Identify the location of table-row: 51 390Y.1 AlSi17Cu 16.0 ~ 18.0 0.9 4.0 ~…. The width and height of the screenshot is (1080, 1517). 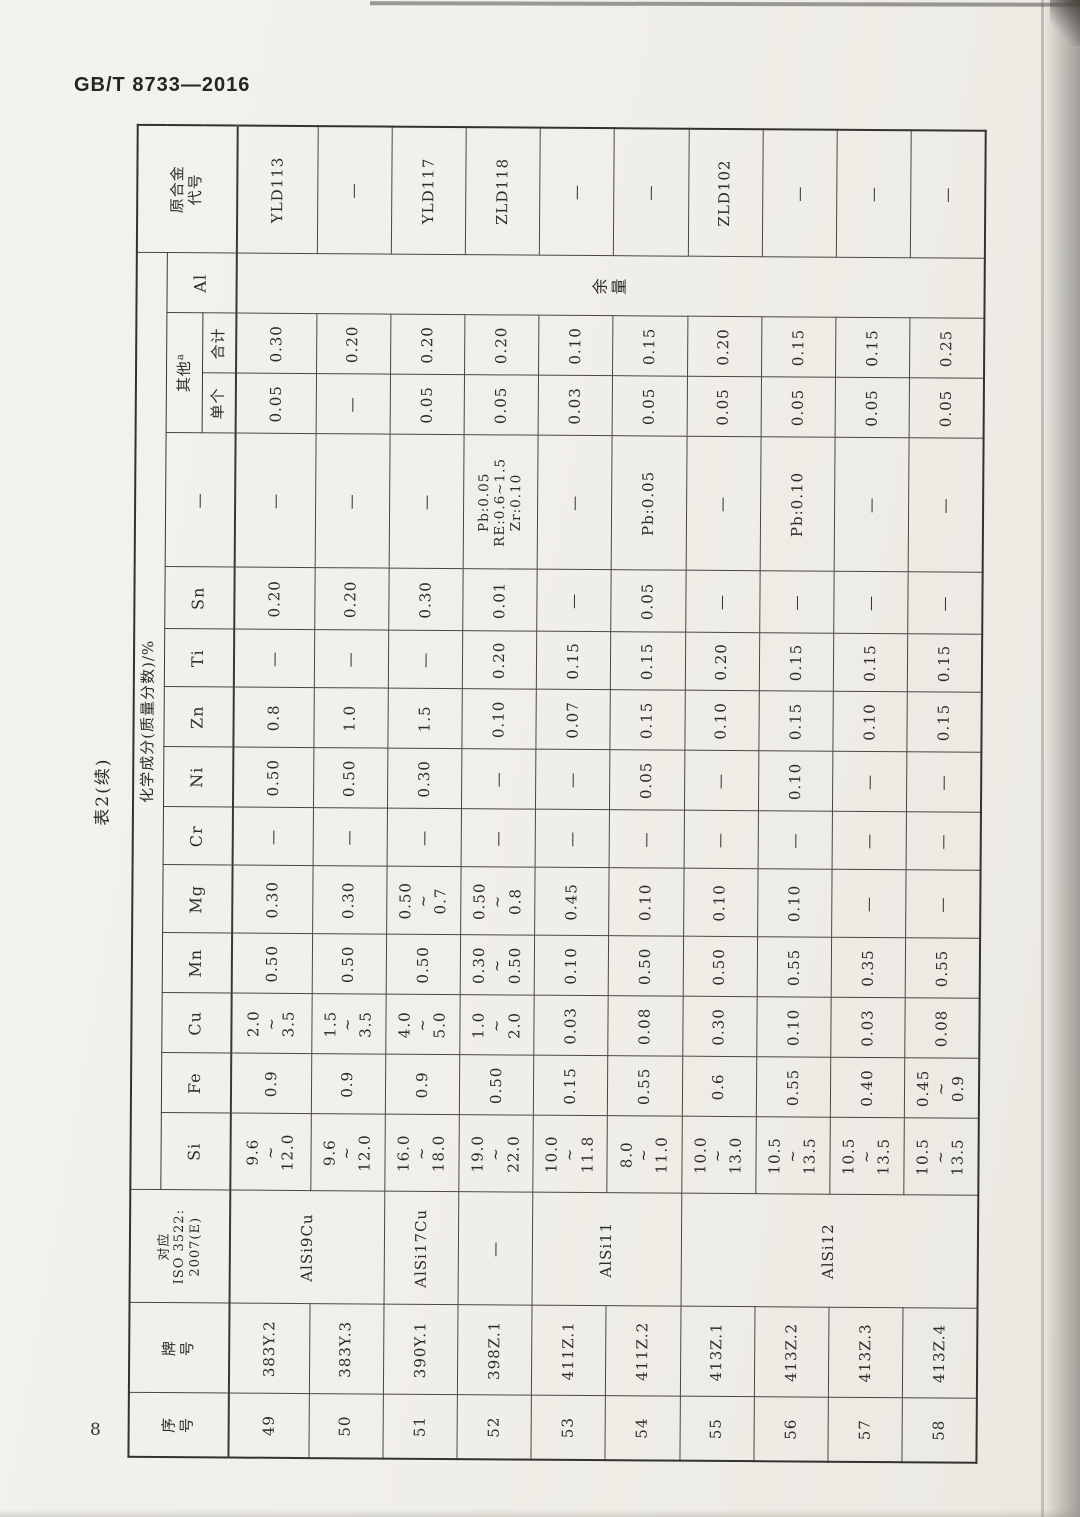
(424, 793).